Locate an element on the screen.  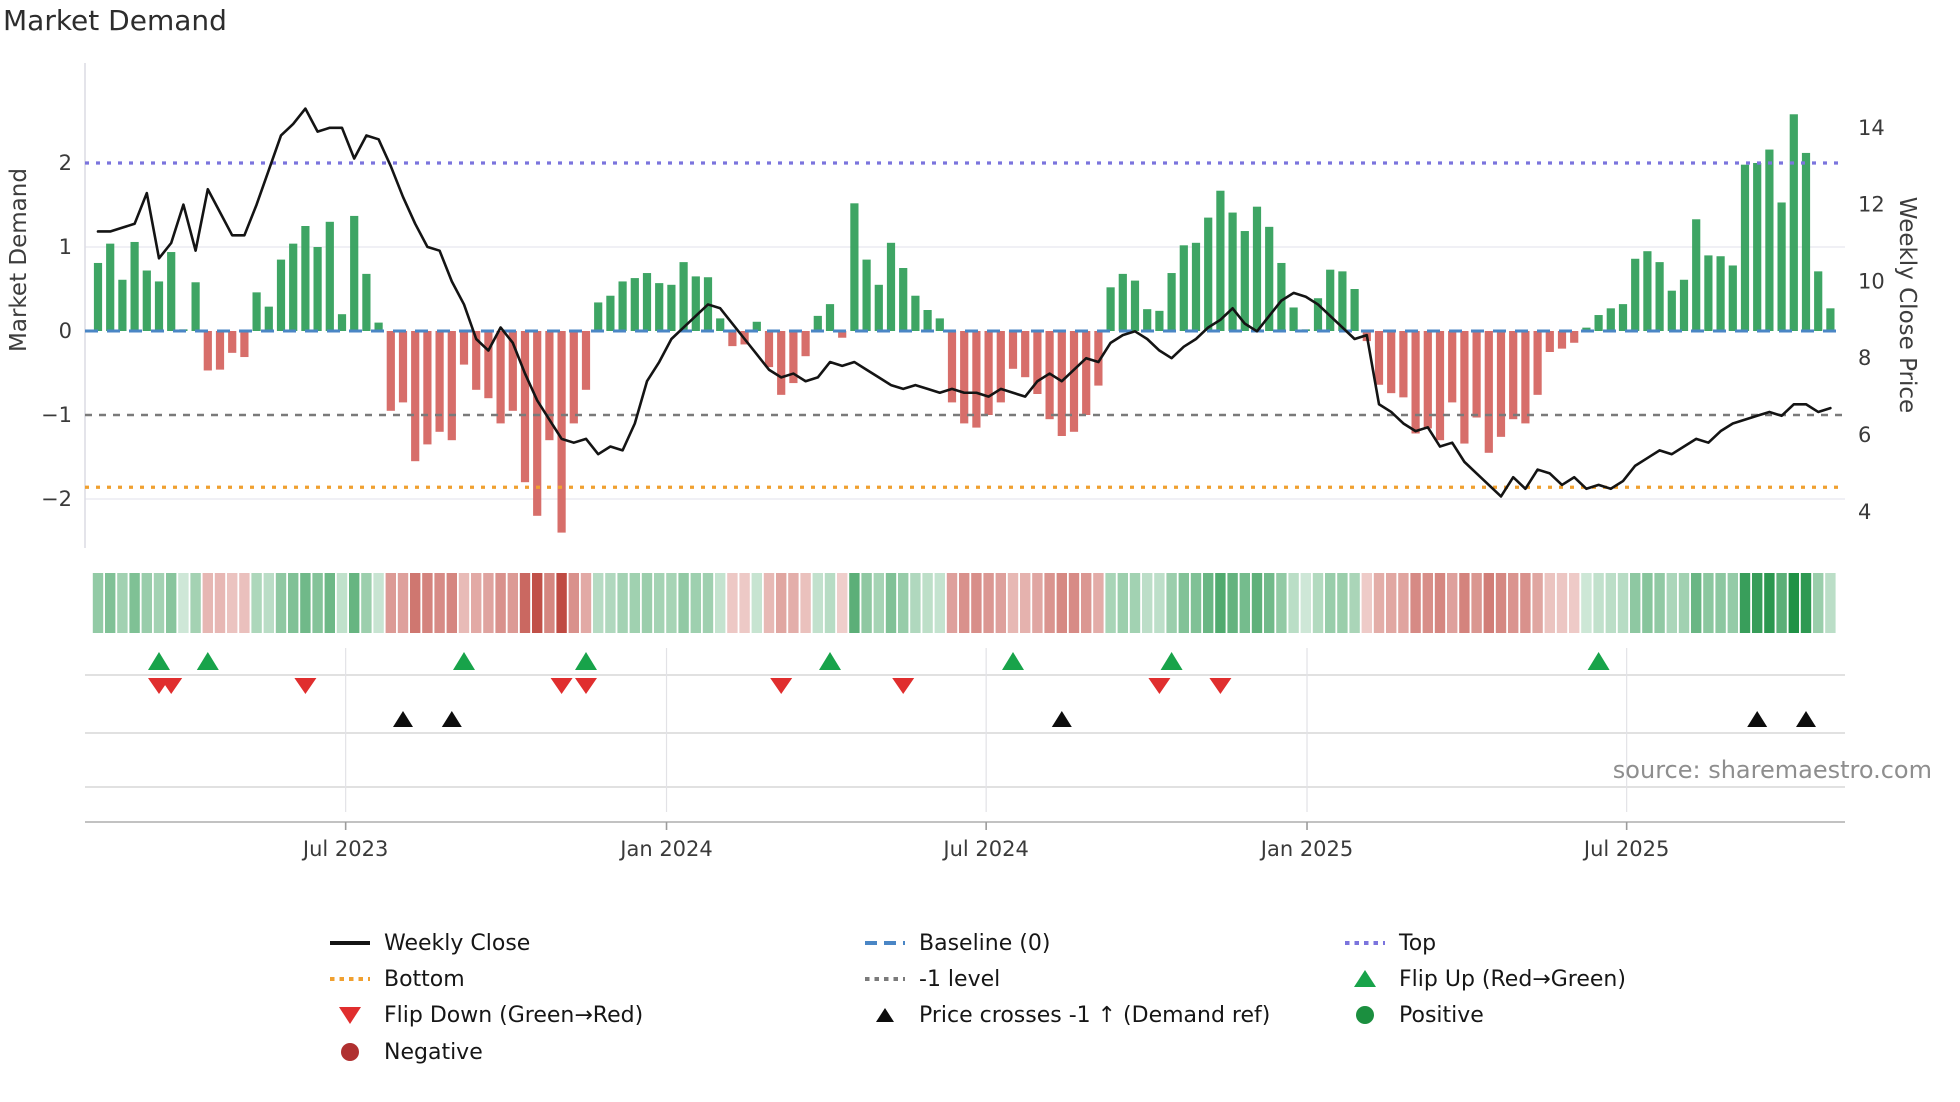
legend-item-weekly-close: Weekly Close is located at coordinates (430, 943).